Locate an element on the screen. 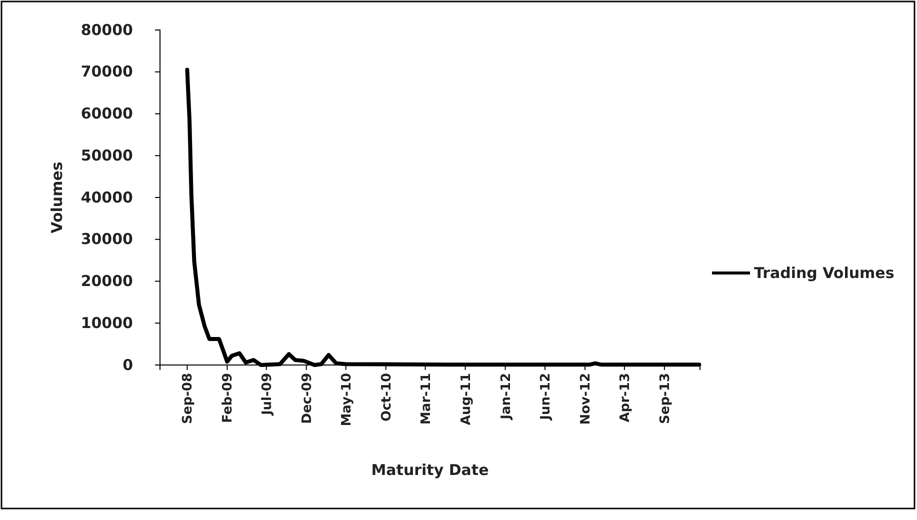 Image resolution: width=917 pixels, height=520 pixels. y-tick-label: 50000 is located at coordinates (106, 155).